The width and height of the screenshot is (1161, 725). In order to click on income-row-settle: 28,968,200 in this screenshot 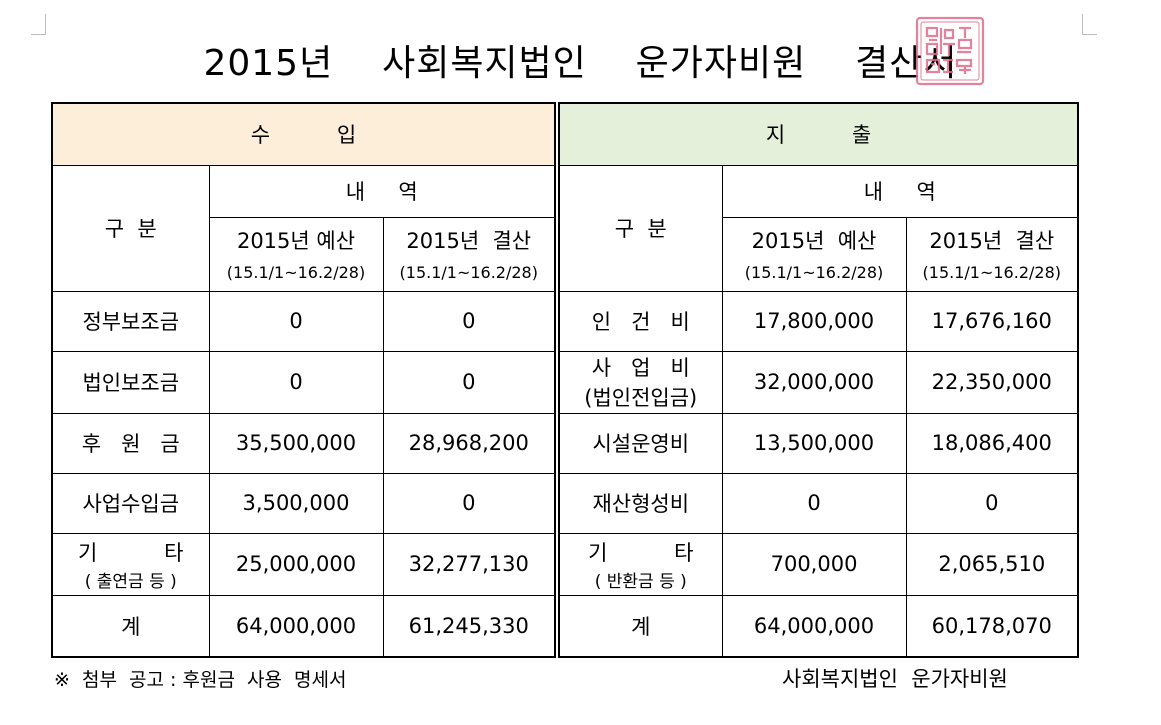, I will do `click(469, 443)`.